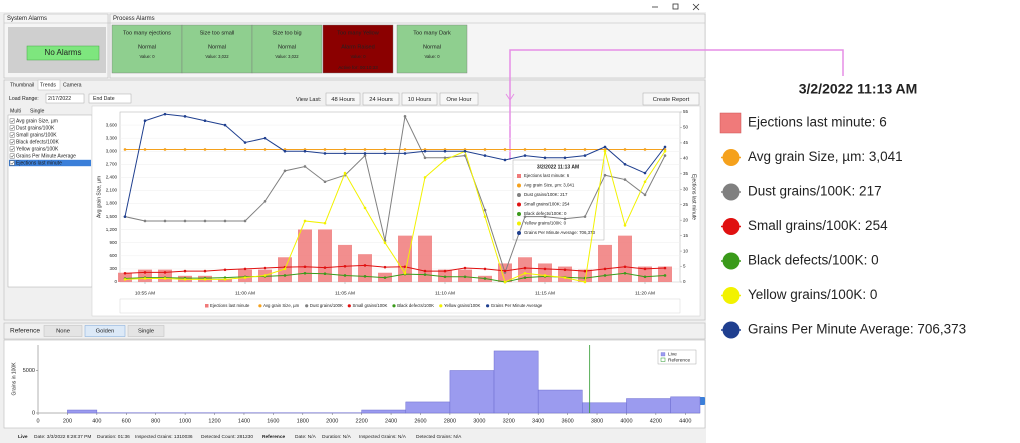 The height and width of the screenshot is (443, 1020). What do you see at coordinates (391, 421) in the screenshot?
I see `x-tick-label: 2400` at bounding box center [391, 421].